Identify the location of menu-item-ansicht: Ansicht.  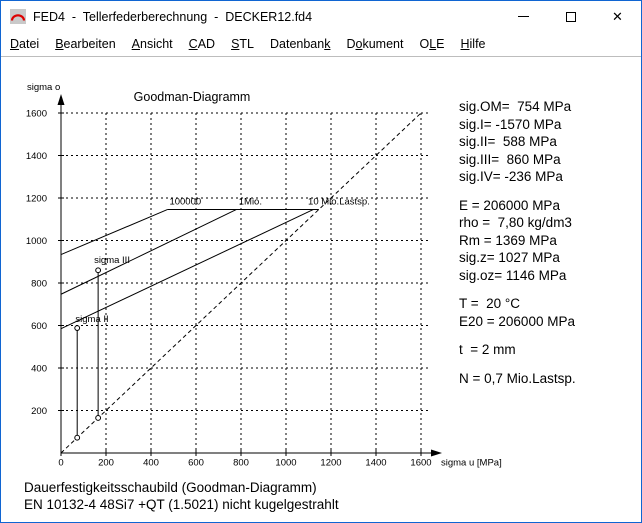
(152, 44).